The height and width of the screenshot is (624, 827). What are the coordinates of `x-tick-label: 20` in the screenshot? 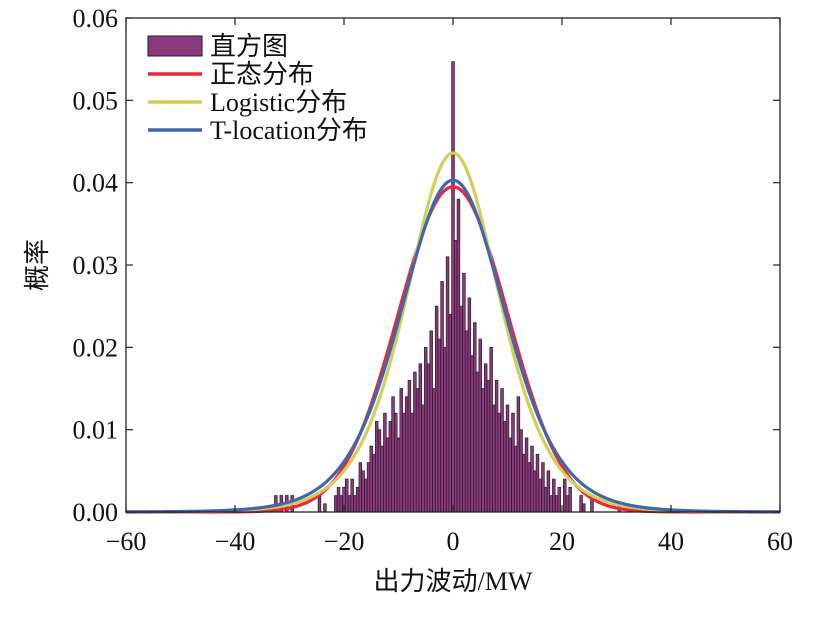 It's located at (562, 541).